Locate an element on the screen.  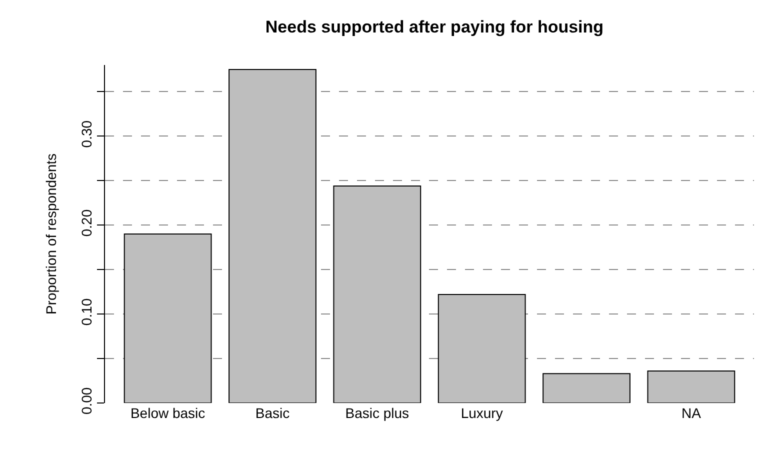
x-tick-label: Basic is located at coordinates (272, 413).